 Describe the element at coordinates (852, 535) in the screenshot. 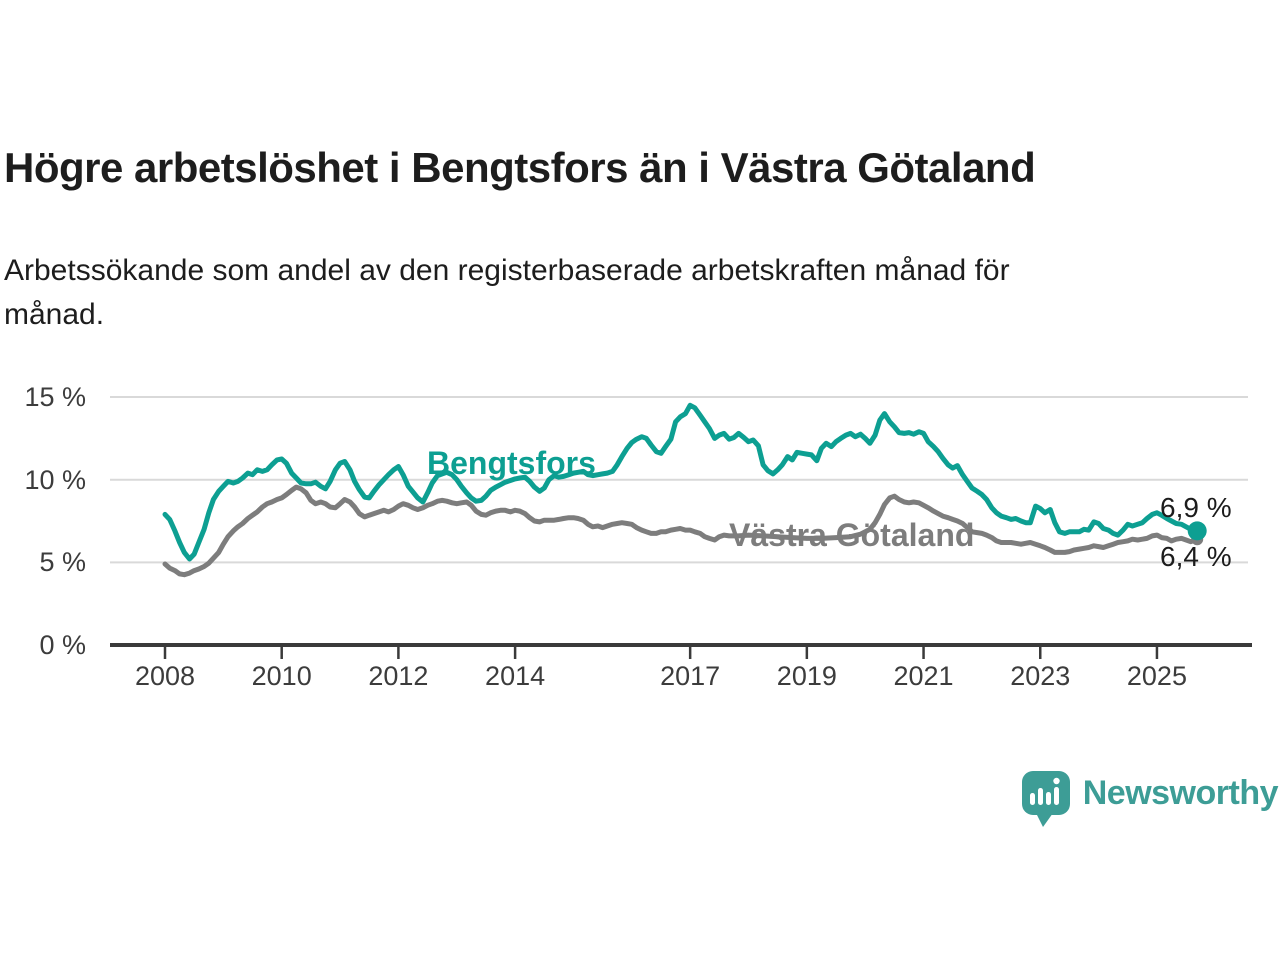

I see `series-label-vastra-gotaland: Västra Götaland` at that location.